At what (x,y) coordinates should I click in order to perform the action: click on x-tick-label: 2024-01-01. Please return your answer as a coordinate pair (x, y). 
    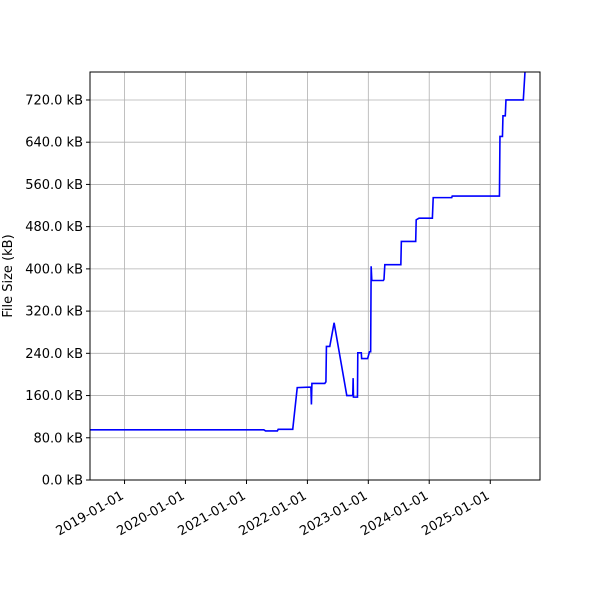
    Looking at the image, I should click on (394, 513).